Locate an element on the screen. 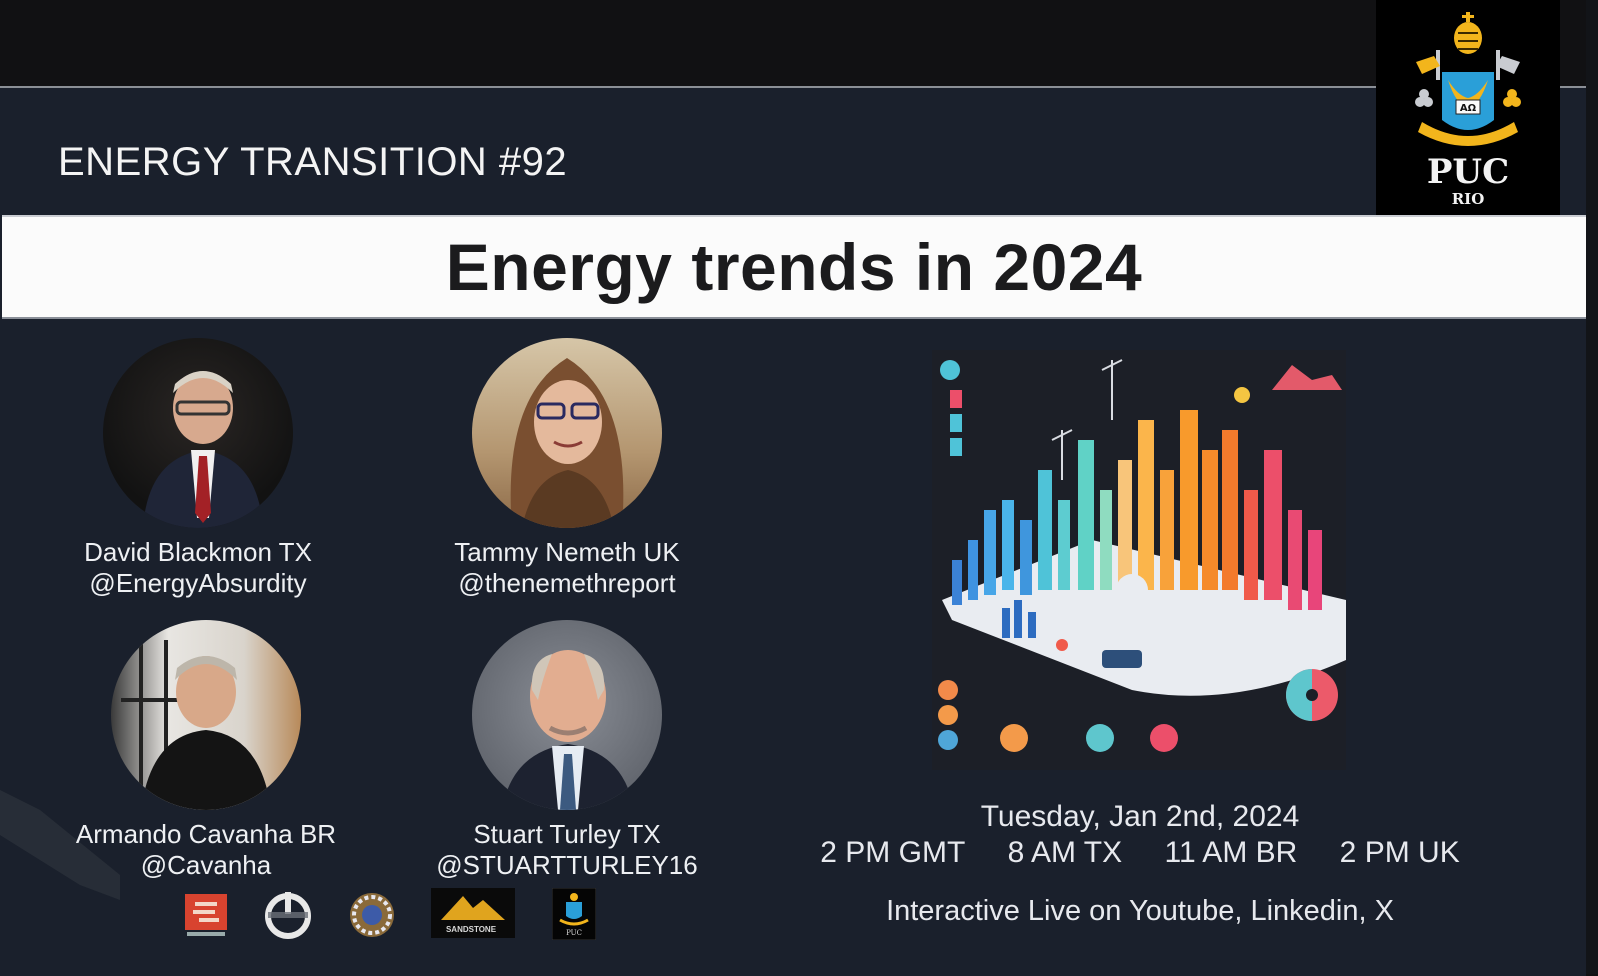  headline: Energy trends in 2024 is located at coordinates (794, 267).